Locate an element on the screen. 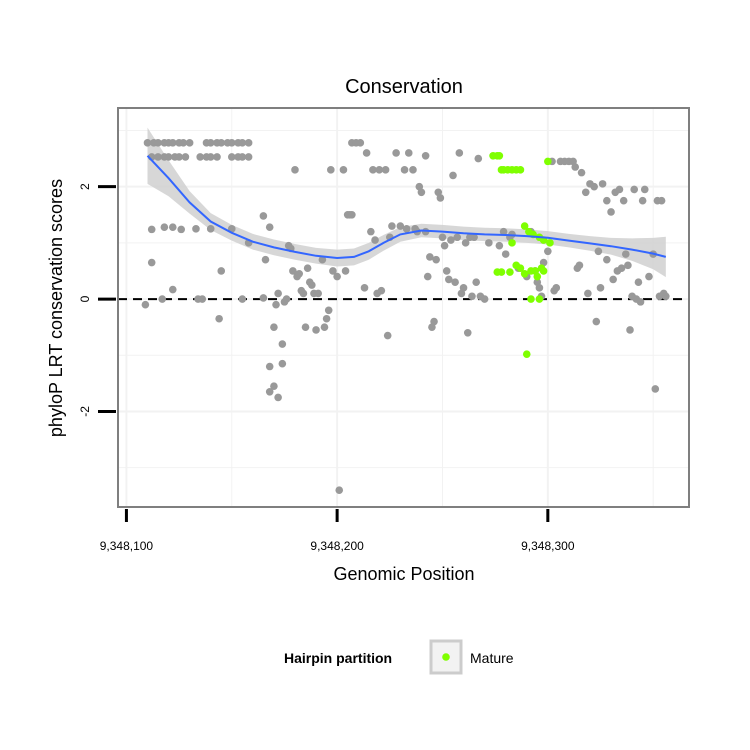 This screenshot has width=750, height=750. x-tick-label: 9,348,100 is located at coordinates (127, 546).